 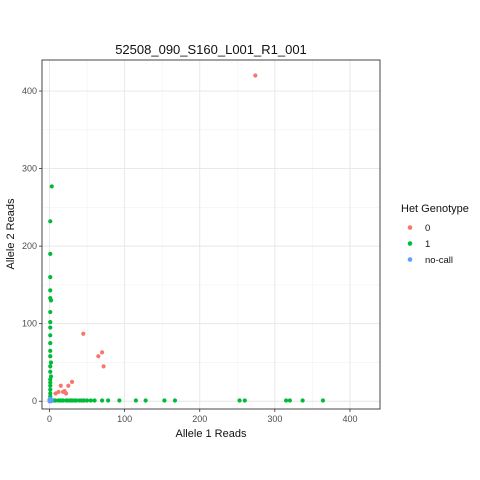 I want to click on series-no-call, so click(x=50, y=400).